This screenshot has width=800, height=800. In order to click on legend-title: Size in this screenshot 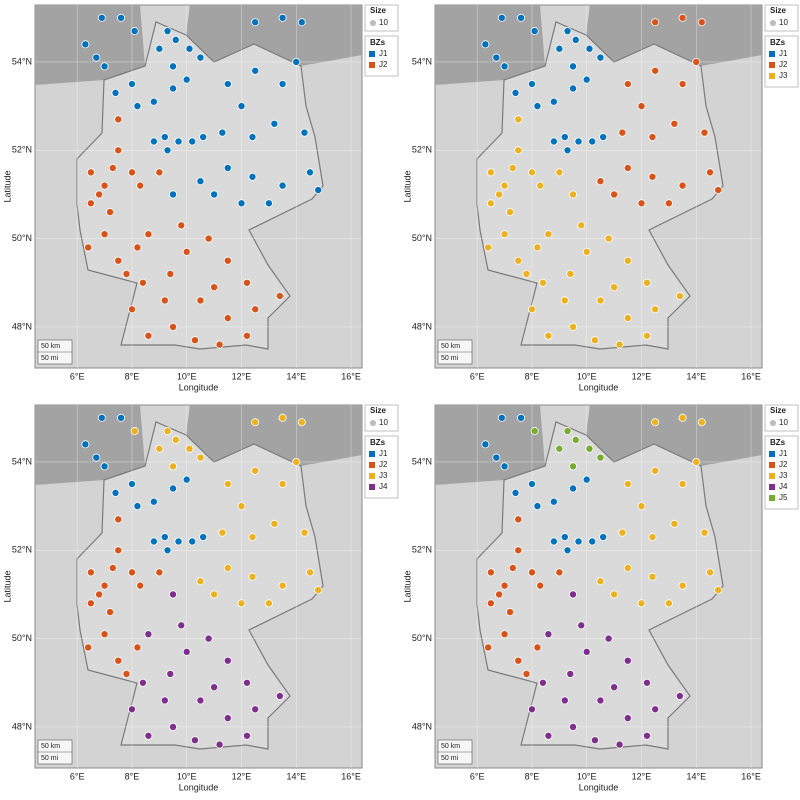, I will do `click(378, 410)`.